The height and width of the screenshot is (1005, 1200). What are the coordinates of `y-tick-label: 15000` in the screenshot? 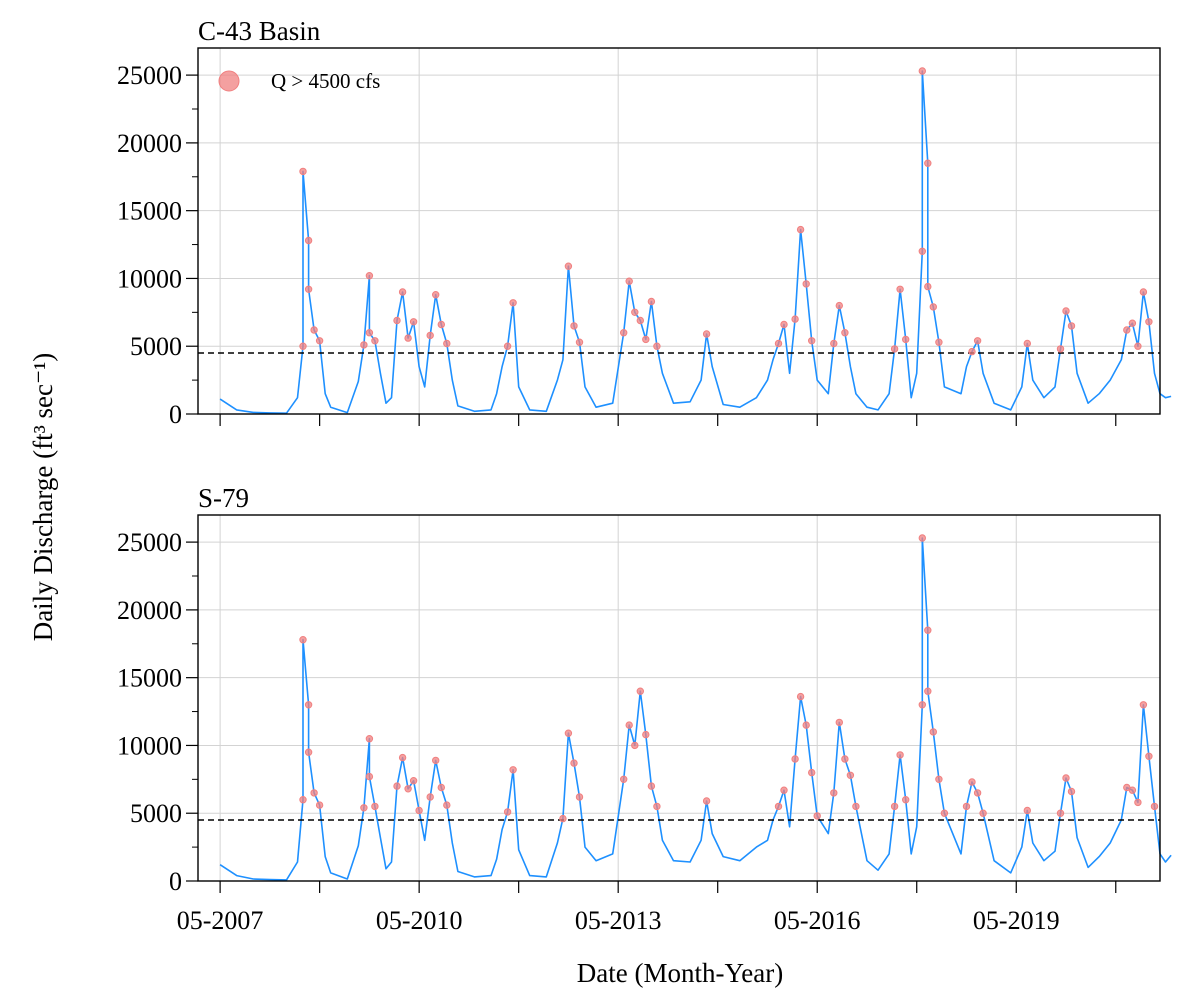 It's located at (149, 211).